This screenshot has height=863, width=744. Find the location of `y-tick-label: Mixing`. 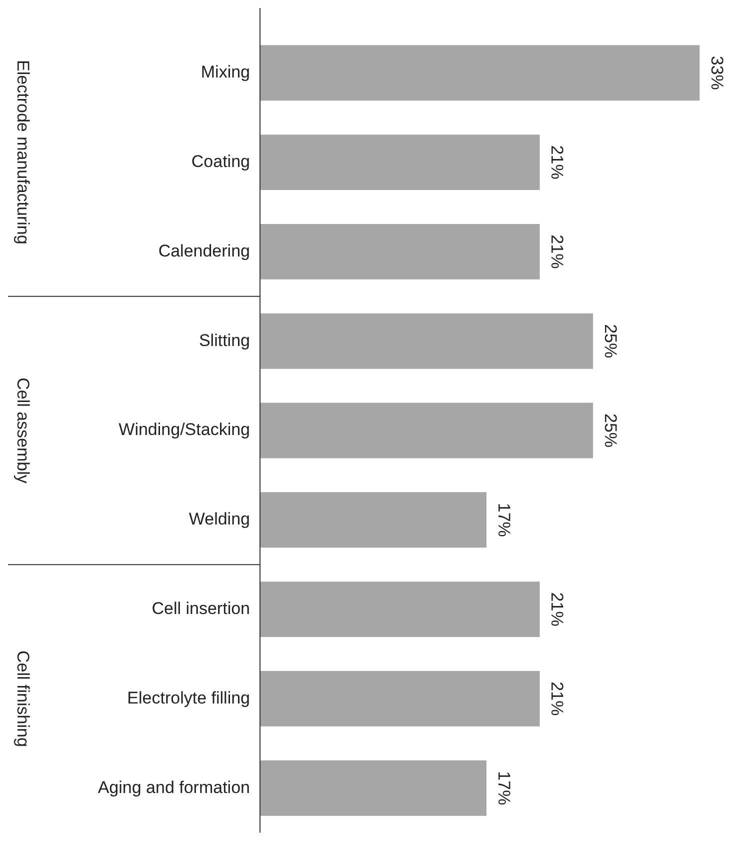

y-tick-label: Mixing is located at coordinates (225, 72).